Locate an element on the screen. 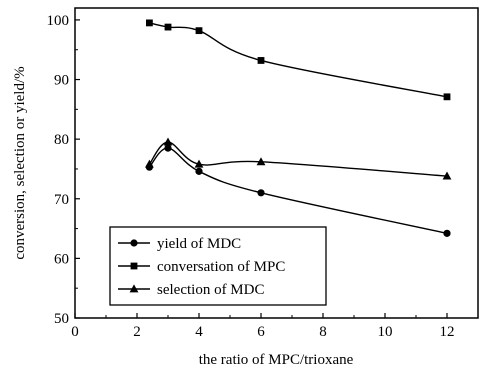 This screenshot has width=483, height=371. y-tick-label: 80 is located at coordinates (61, 140).